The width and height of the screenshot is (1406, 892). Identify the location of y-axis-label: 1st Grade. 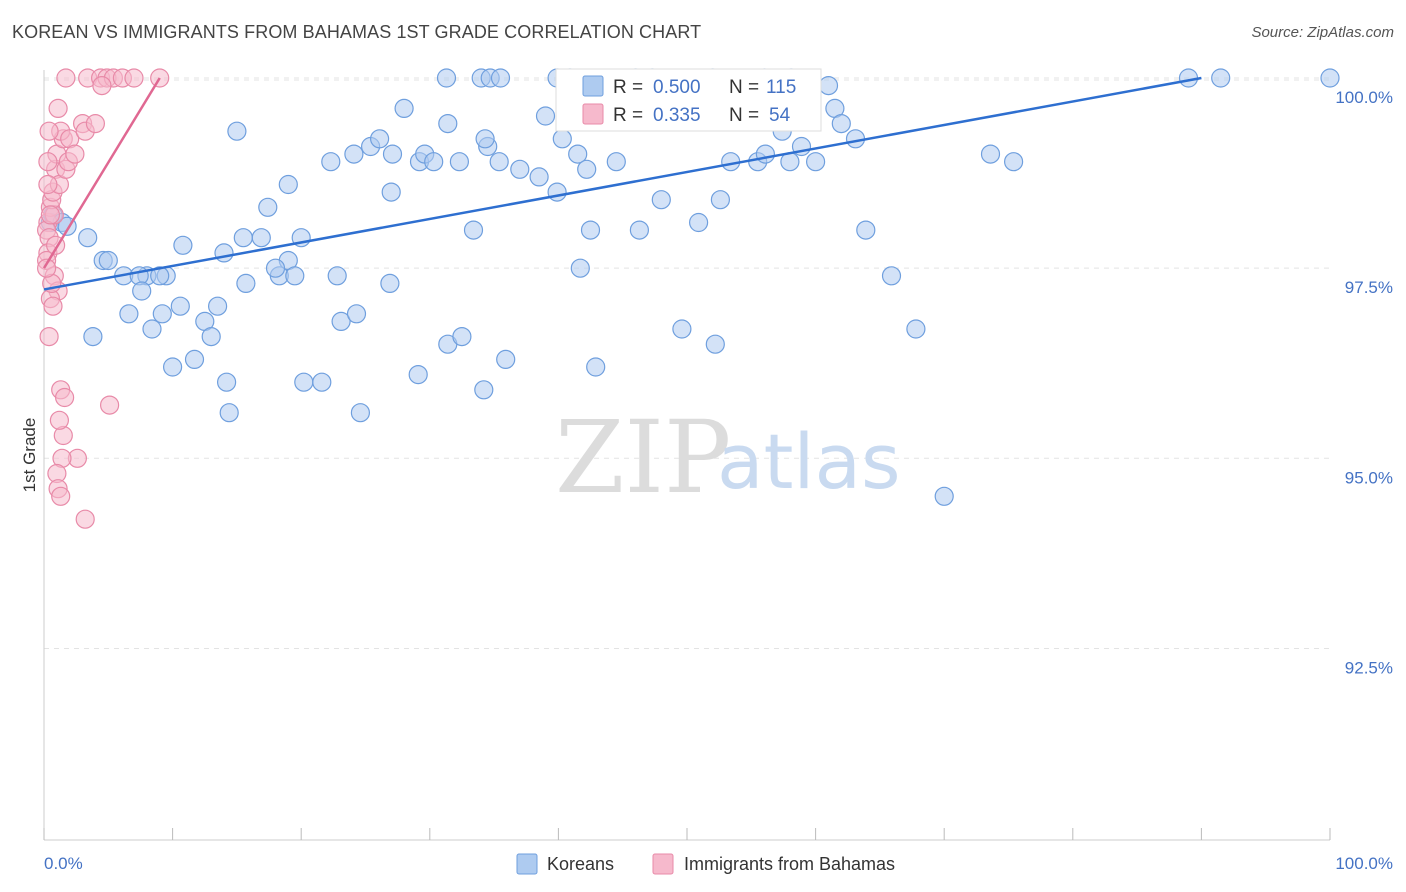
(29, 455).